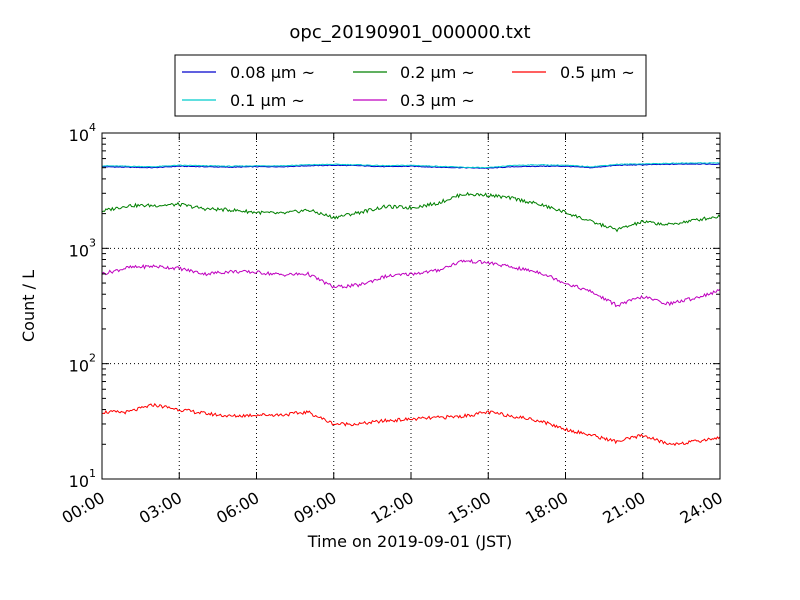 This screenshot has height=600, width=800. Describe the element at coordinates (409, 541) in the screenshot. I see `x-axis-label: Time on 2019-09-01 (JST)` at that location.